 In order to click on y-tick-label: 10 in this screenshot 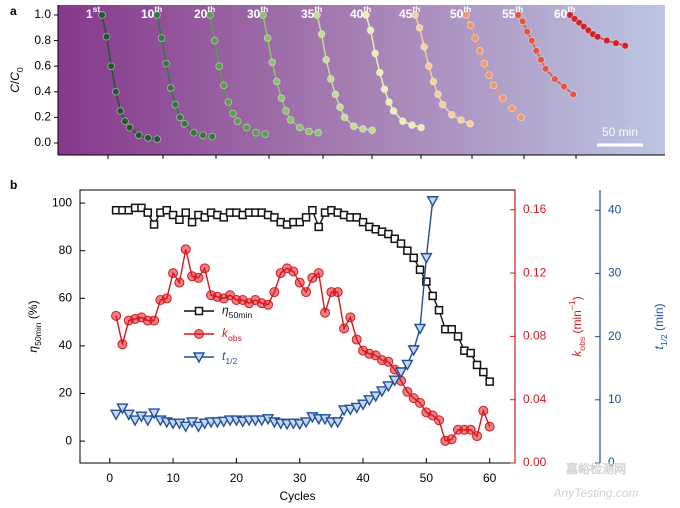, I will do `click(615, 399)`.